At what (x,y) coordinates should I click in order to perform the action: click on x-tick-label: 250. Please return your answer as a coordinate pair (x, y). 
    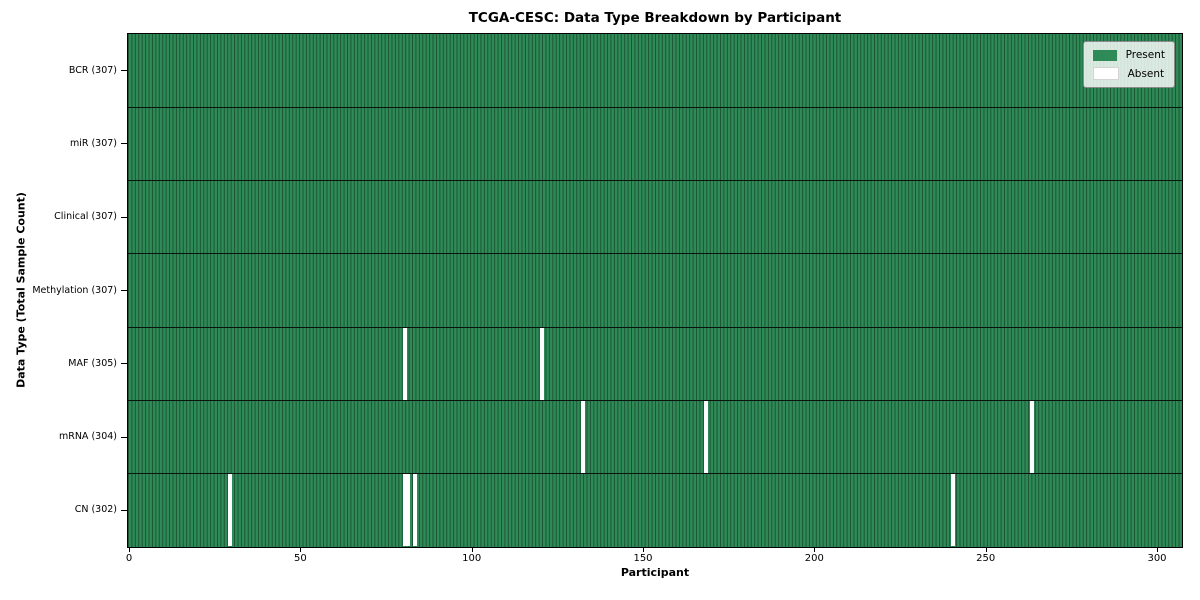
    Looking at the image, I should click on (986, 558).